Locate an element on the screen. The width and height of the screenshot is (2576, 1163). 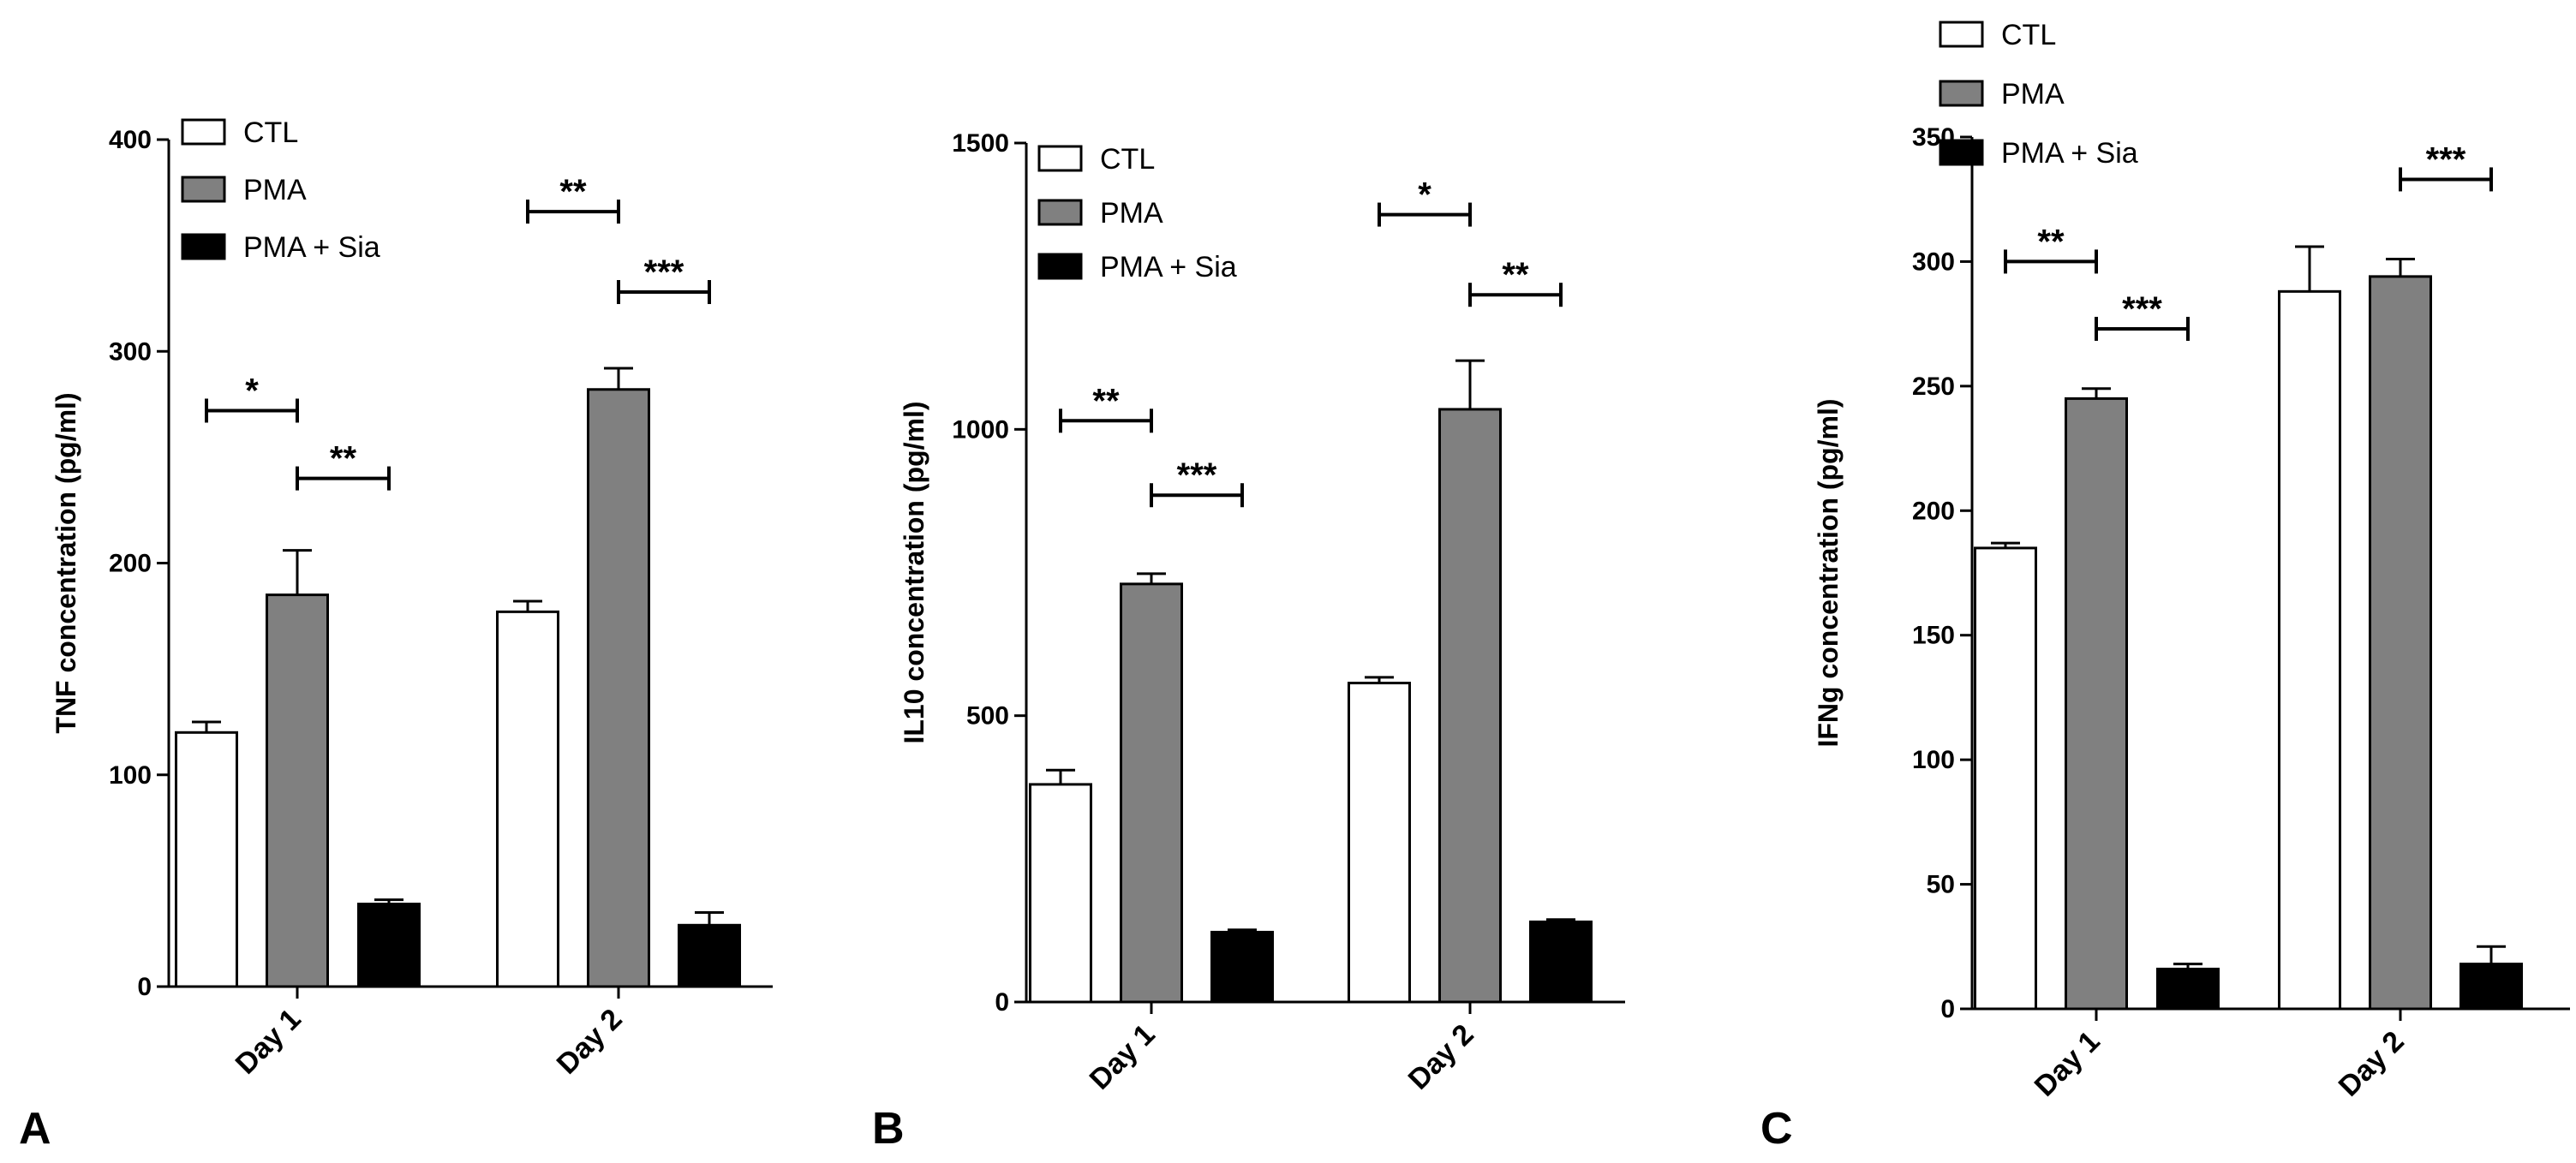
y-tick-label: 150 is located at coordinates (1934, 636).